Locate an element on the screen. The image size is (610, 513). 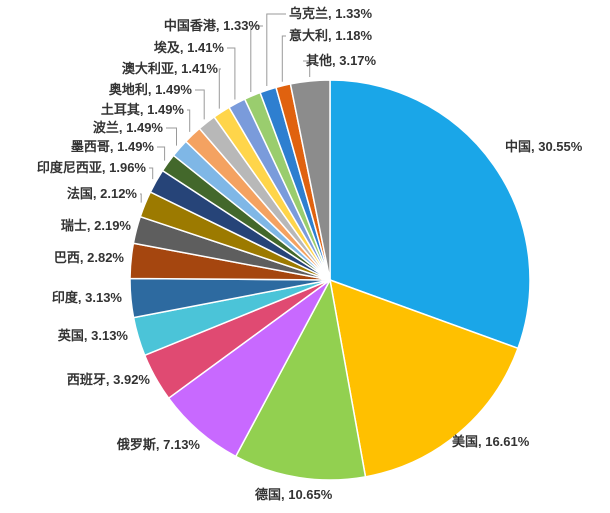
slice-13-label: 土耳其, 1.49% is located at coordinates (143, 109).